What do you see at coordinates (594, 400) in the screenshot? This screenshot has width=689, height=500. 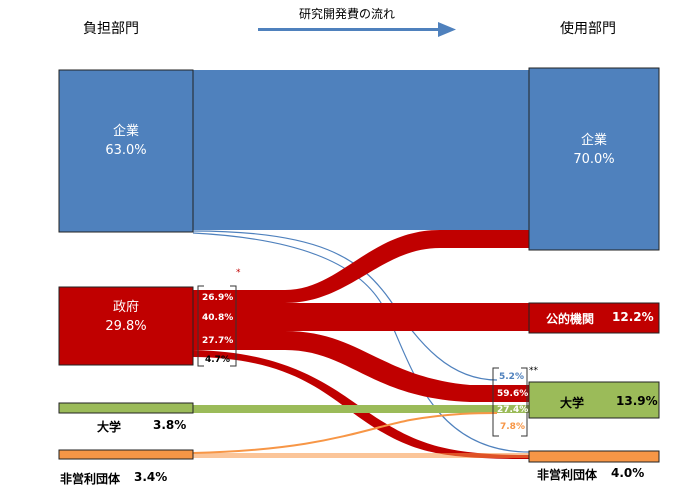 I see `dest-university-box` at bounding box center [594, 400].